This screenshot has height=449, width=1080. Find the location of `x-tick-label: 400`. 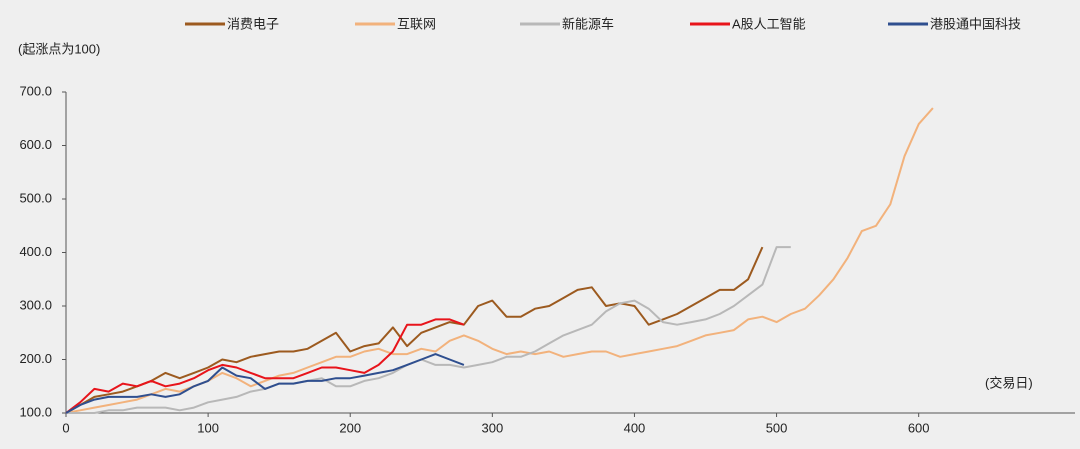

x-tick-label: 400 is located at coordinates (635, 427).